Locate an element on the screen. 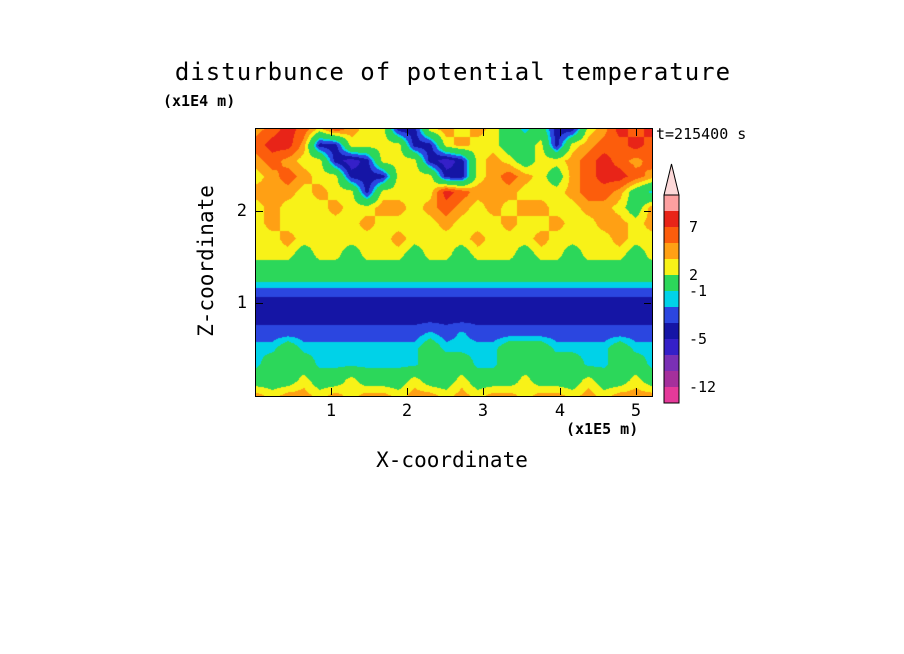  y-axis-title: Z-coordinate is located at coordinates (206, 261).